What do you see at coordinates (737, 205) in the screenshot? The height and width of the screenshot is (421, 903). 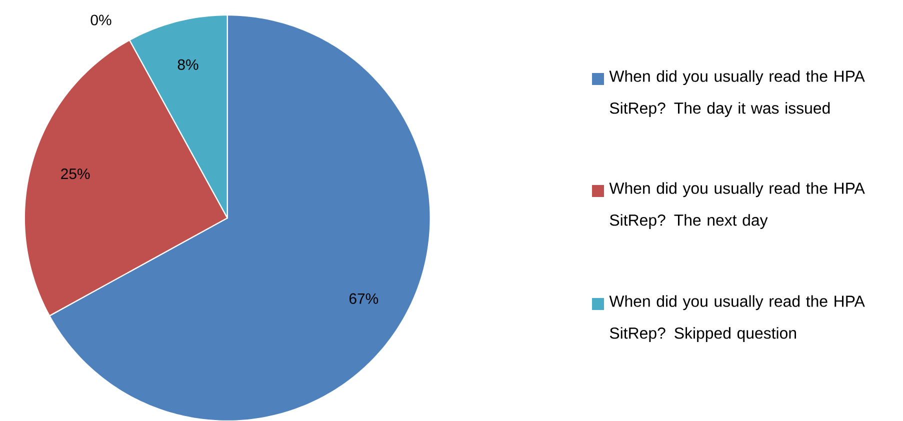 I see `legend-label: When did you usually read the HPA SitRep? The next day` at bounding box center [737, 205].